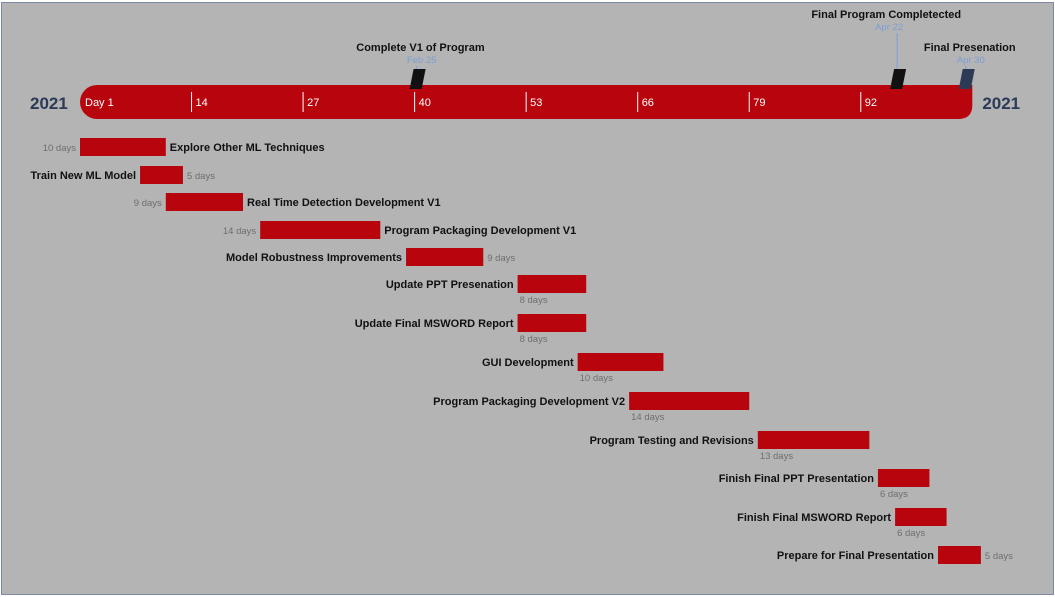 Image resolution: width=1055 pixels, height=597 pixels. What do you see at coordinates (889, 27) in the screenshot?
I see `milestone-date: Apr 22` at bounding box center [889, 27].